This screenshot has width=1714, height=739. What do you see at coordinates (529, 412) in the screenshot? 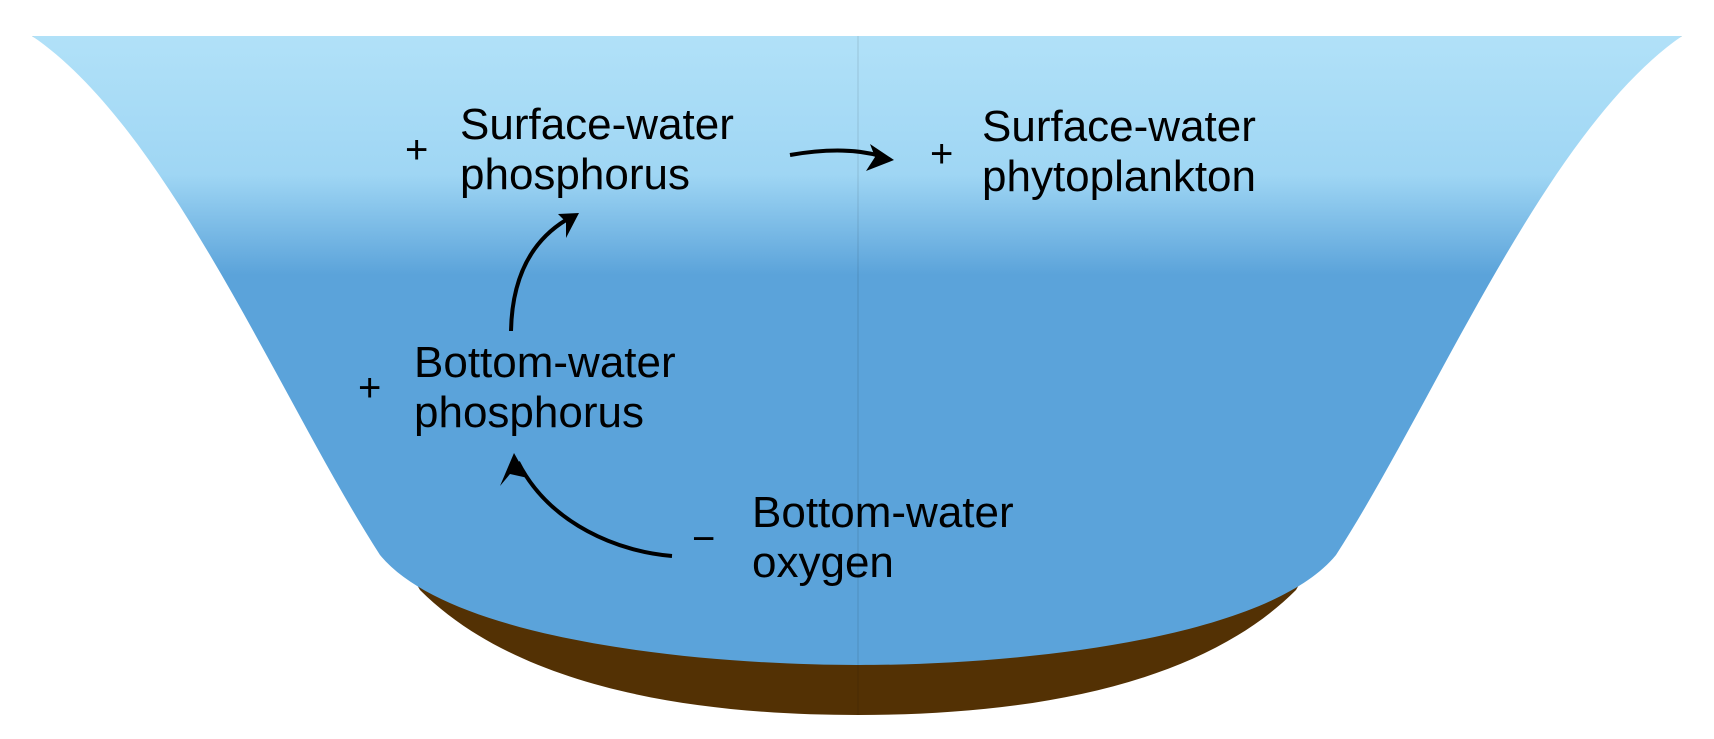
I see `node-bottom-phosphorus-line2: phosphorus` at bounding box center [529, 412].